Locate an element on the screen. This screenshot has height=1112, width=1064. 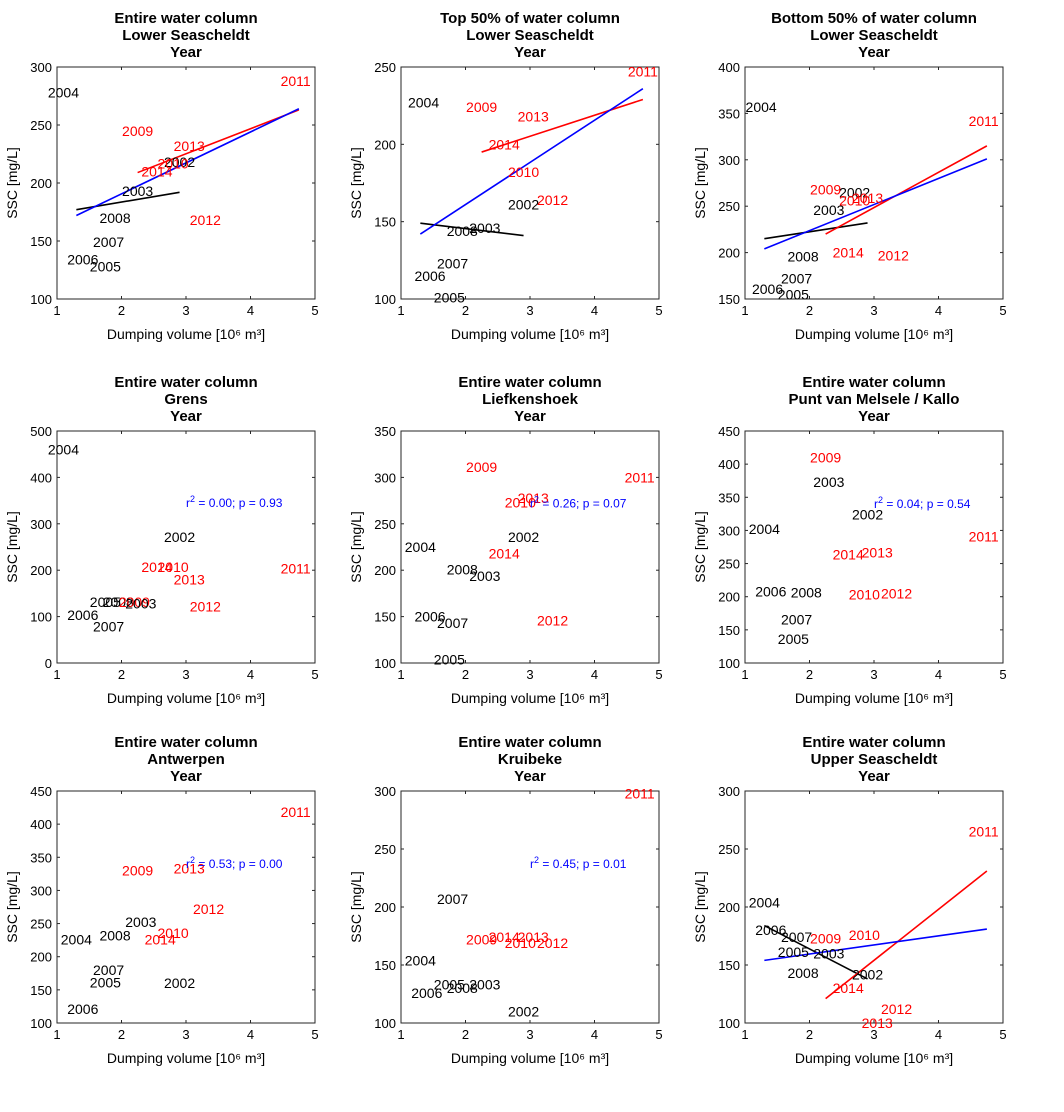
subplot-title-line: Top 50% of water column is located at coordinates (530, 18).